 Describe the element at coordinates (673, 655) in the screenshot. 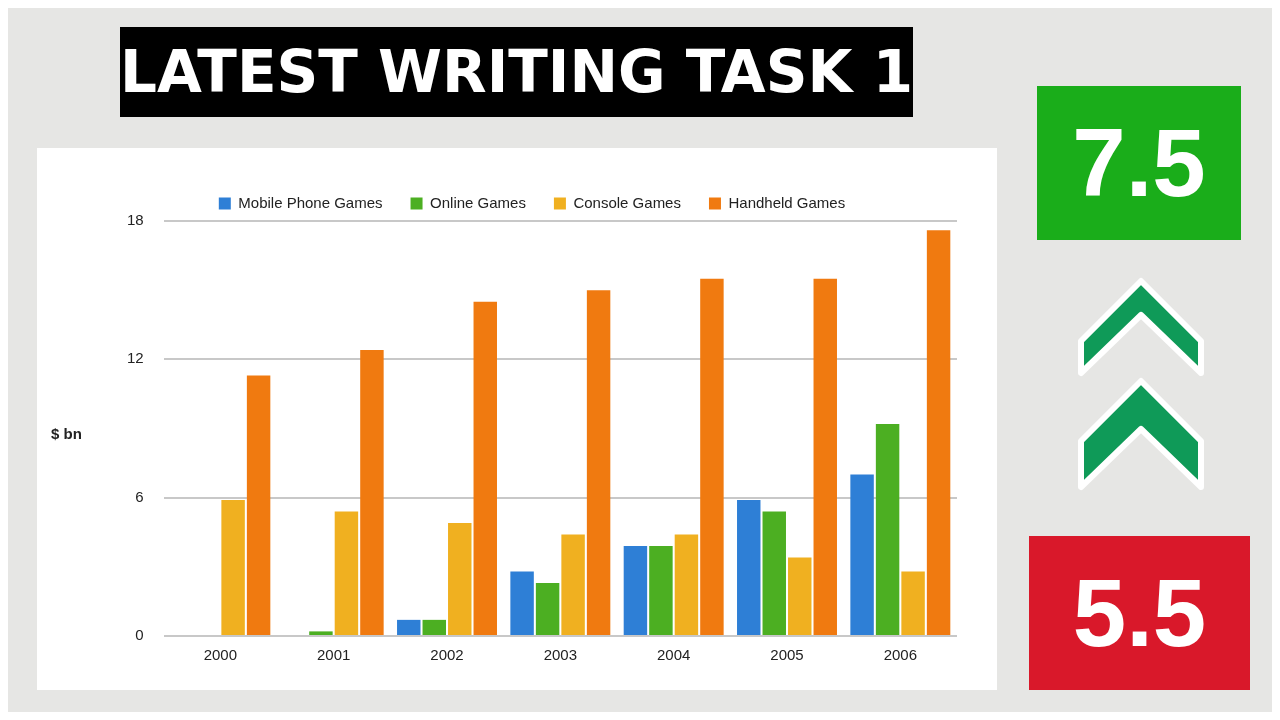

I see `x-tick-label: 2004` at that location.